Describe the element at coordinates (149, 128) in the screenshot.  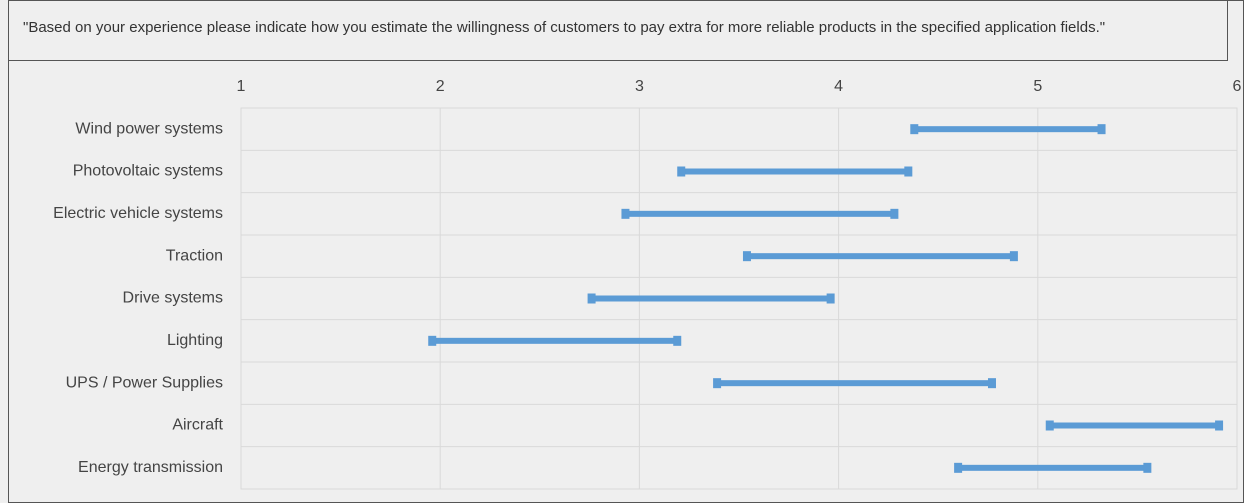
I see `y-tick-label: Wind power systems` at that location.